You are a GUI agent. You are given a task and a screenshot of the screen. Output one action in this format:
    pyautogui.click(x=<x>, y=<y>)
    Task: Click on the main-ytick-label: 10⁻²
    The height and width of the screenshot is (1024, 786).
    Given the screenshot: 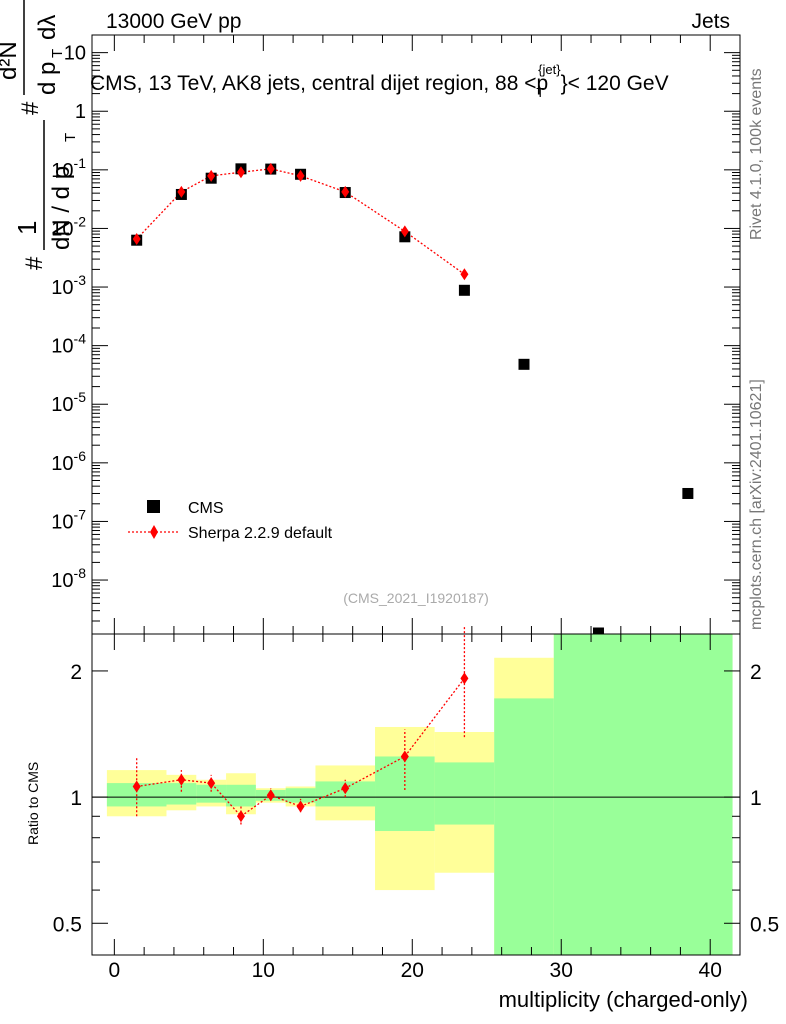 What is the action you would take?
    pyautogui.click(x=68, y=226)
    